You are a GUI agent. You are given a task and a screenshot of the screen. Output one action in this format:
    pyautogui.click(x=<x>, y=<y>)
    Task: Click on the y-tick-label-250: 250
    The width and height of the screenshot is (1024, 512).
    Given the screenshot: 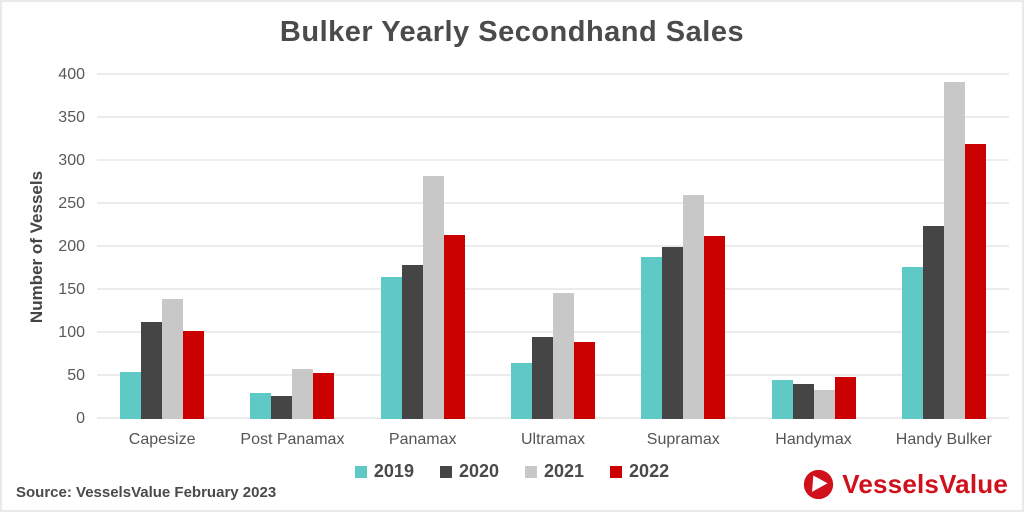 What is the action you would take?
    pyautogui.click(x=71, y=203)
    